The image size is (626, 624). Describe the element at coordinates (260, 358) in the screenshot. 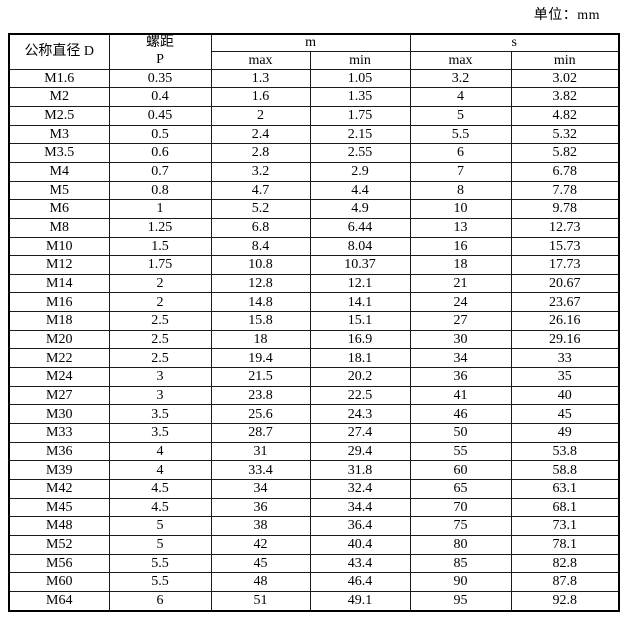

I see `cell-m-max: 19.4` at that location.